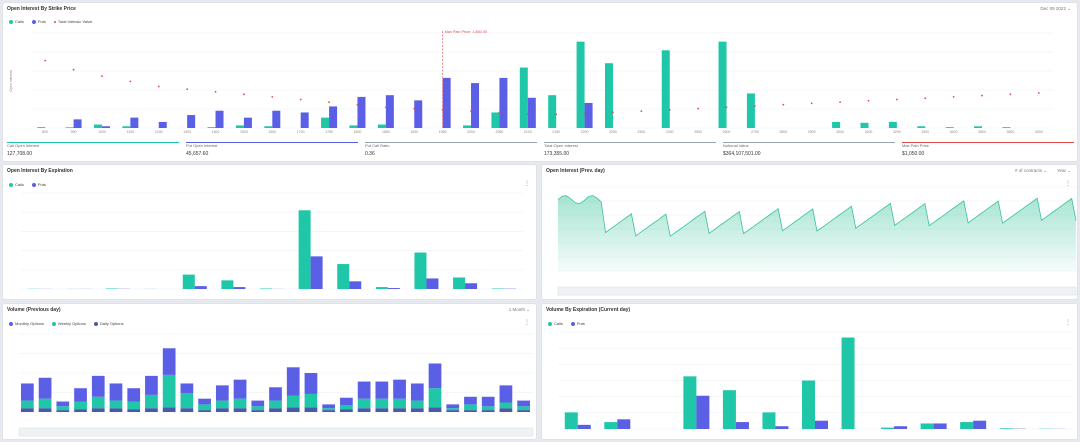  What do you see at coordinates (11, 323) in the screenshot?
I see `monthly-dot-icon` at bounding box center [11, 323].